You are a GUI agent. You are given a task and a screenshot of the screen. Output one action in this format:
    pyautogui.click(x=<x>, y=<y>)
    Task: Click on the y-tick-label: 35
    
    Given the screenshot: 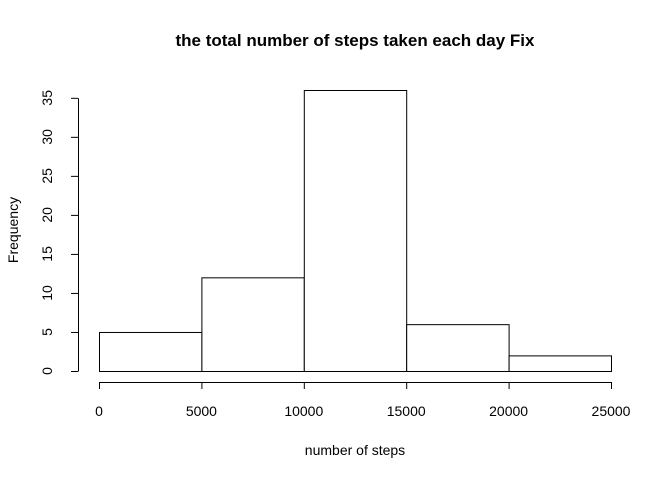 What is the action you would take?
    pyautogui.click(x=47, y=98)
    